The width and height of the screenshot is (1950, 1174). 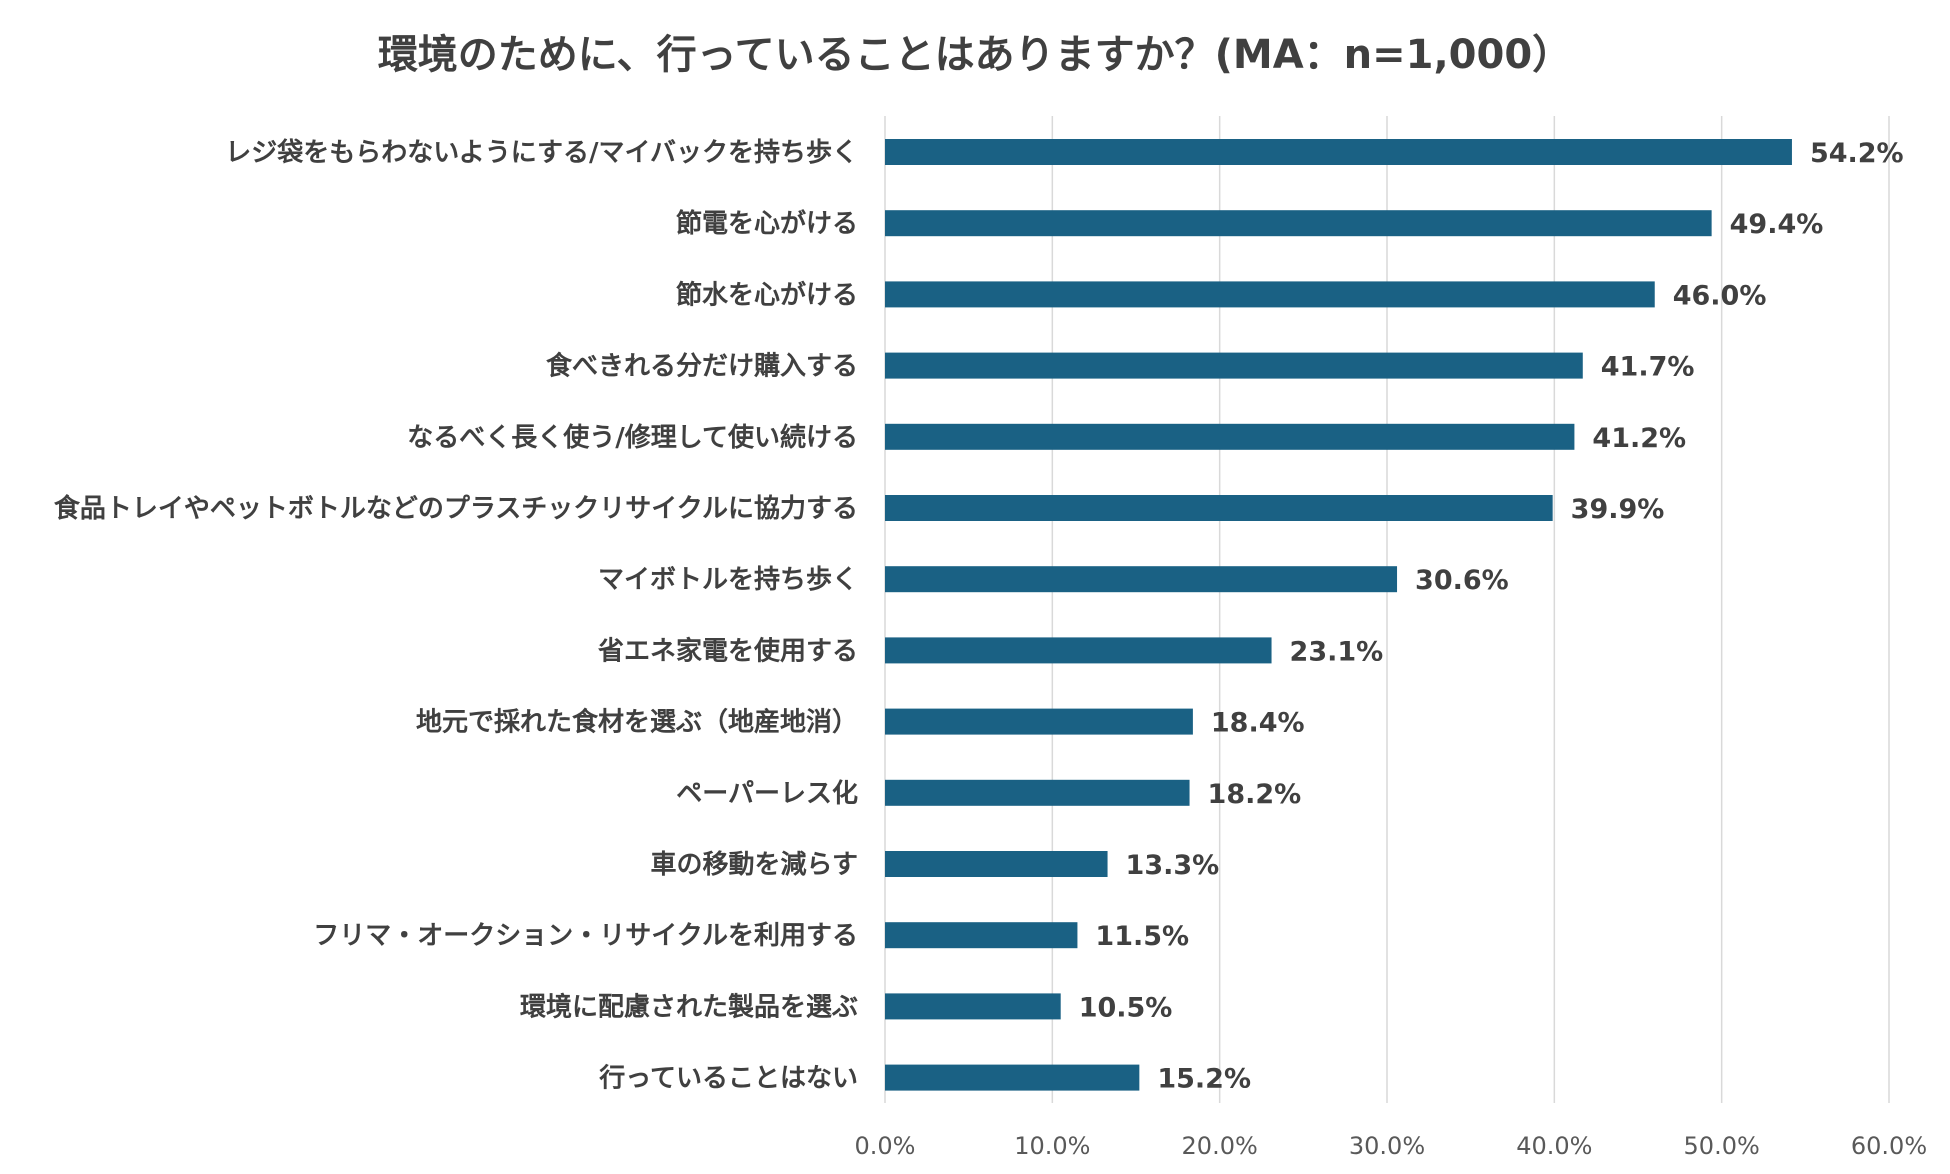 What do you see at coordinates (1857, 153) in the screenshot?
I see `value-label: 54.2%` at bounding box center [1857, 153].